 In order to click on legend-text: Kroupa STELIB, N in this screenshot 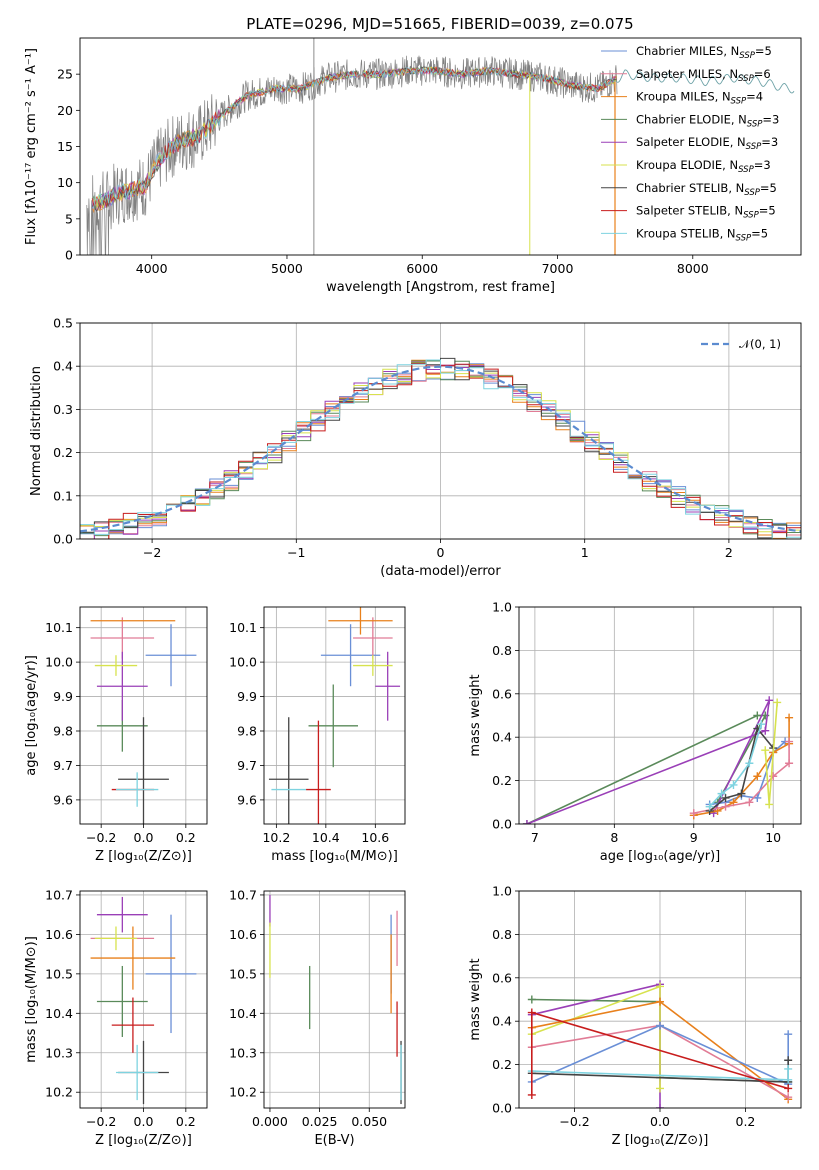, I will do `click(686, 233)`.